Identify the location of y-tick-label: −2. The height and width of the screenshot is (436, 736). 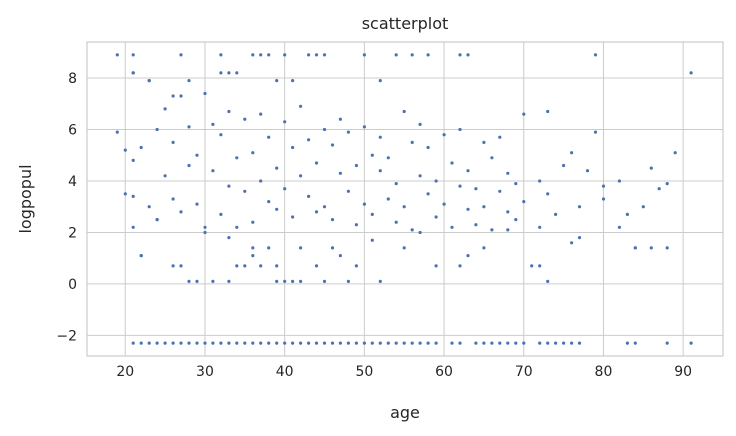
(66, 336).